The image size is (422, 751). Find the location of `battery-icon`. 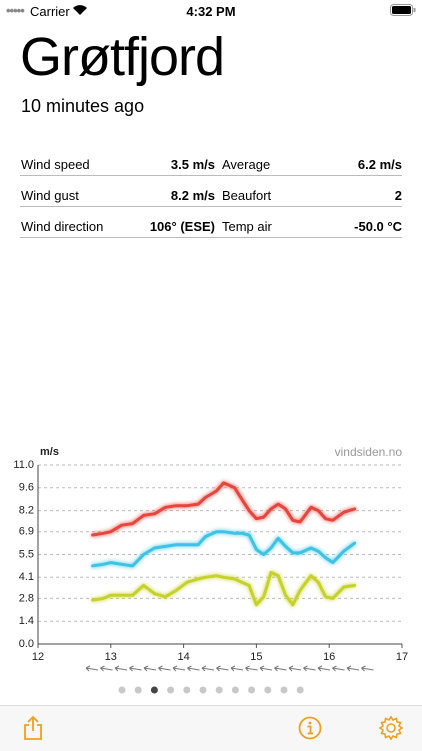

battery-icon is located at coordinates (403, 10).